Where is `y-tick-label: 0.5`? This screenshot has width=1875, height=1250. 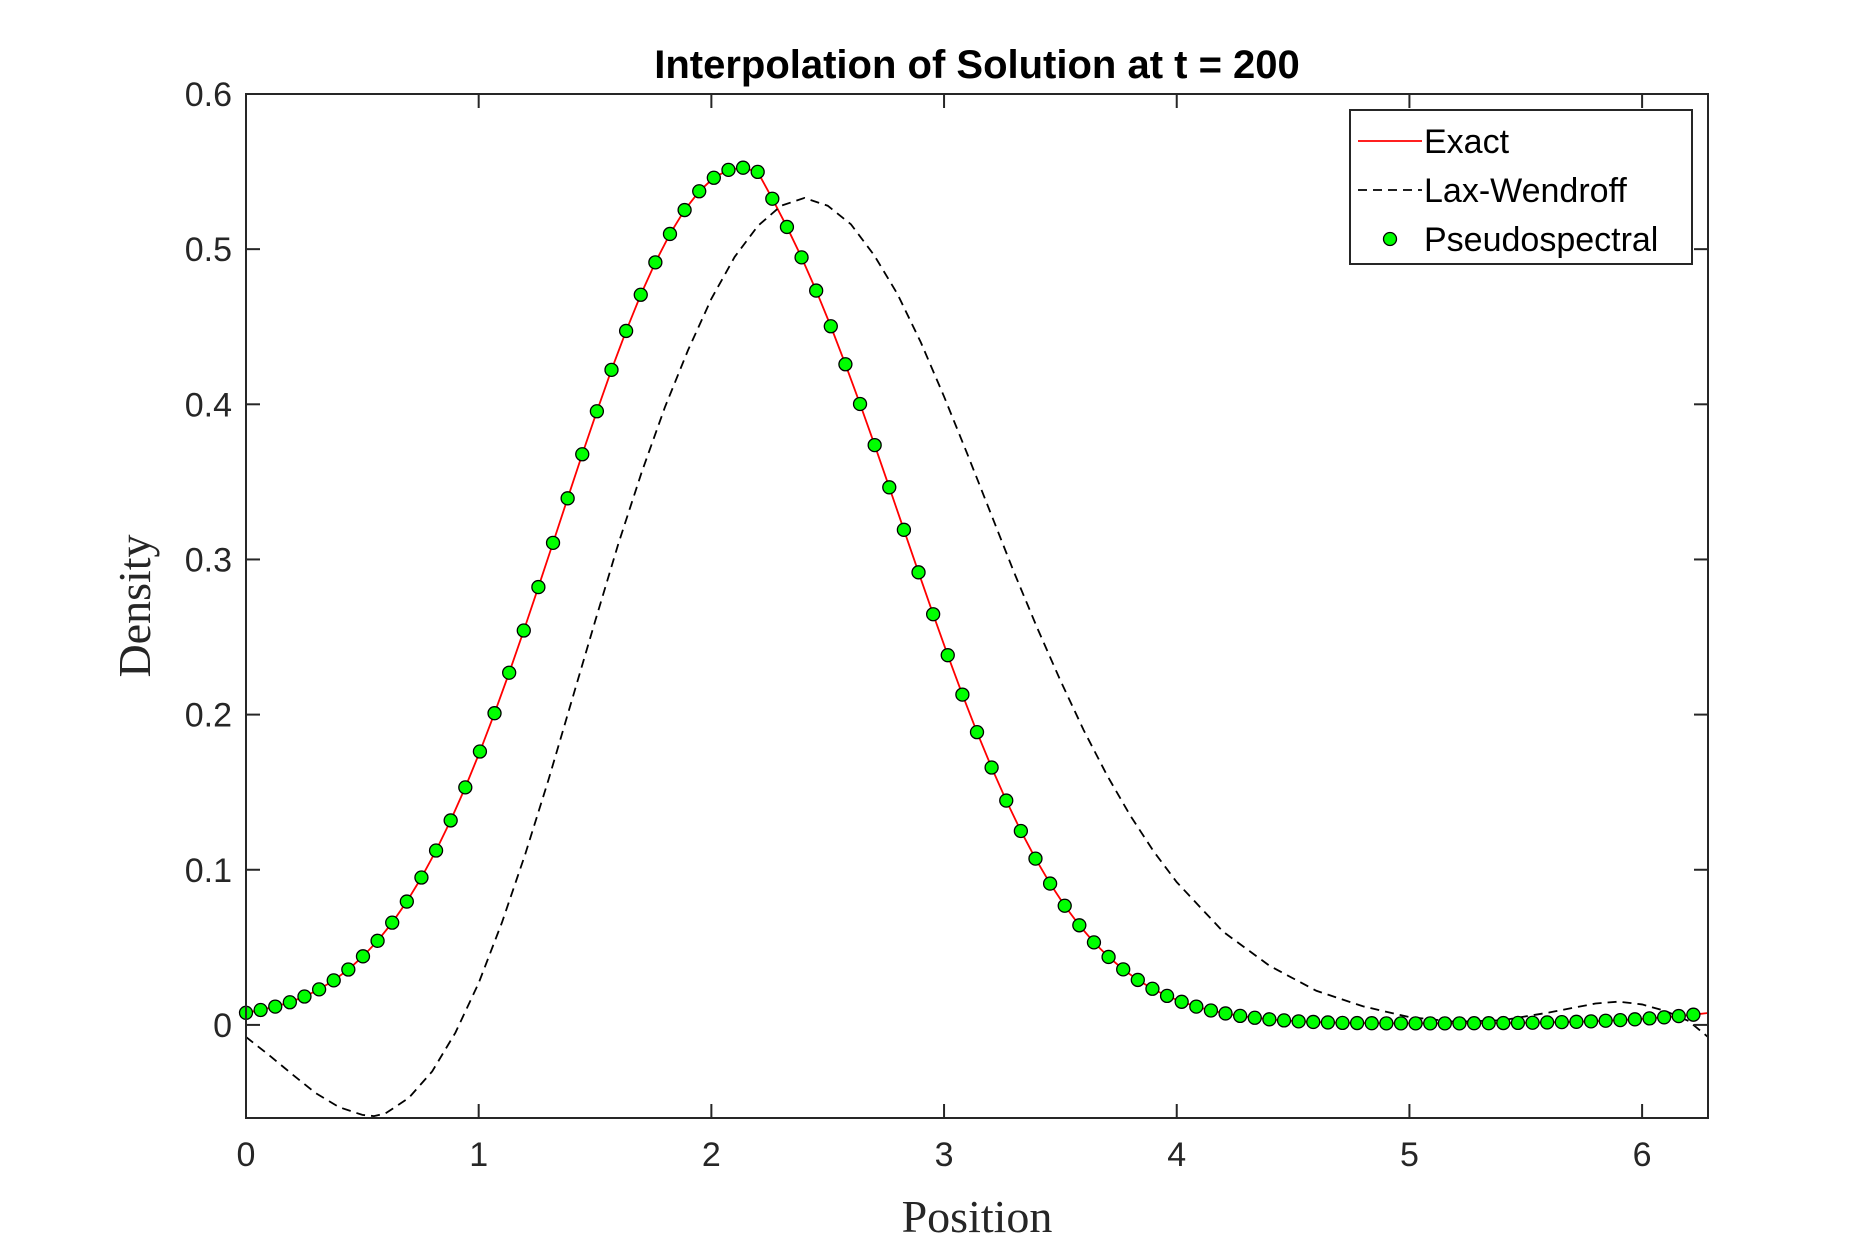 y-tick-label: 0.5 is located at coordinates (208, 250).